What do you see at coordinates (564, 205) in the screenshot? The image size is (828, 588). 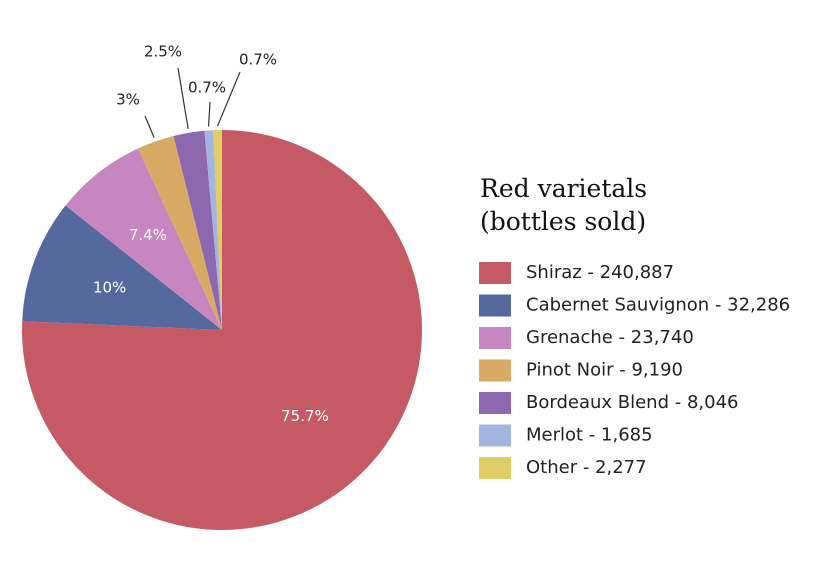 I see `chart-title: Red varietals (bottles sold)` at bounding box center [564, 205].